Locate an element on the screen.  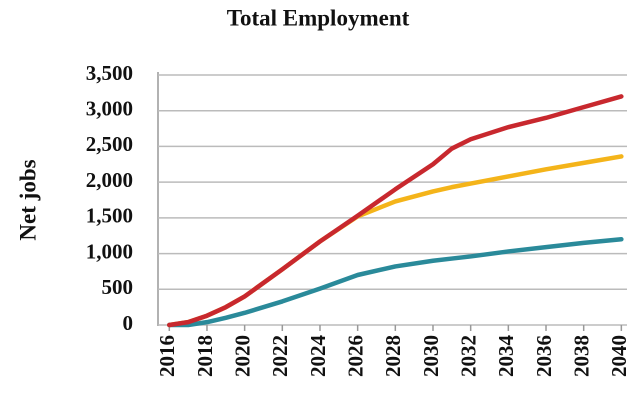
chart-title: Total Employment is located at coordinates (318, 17).